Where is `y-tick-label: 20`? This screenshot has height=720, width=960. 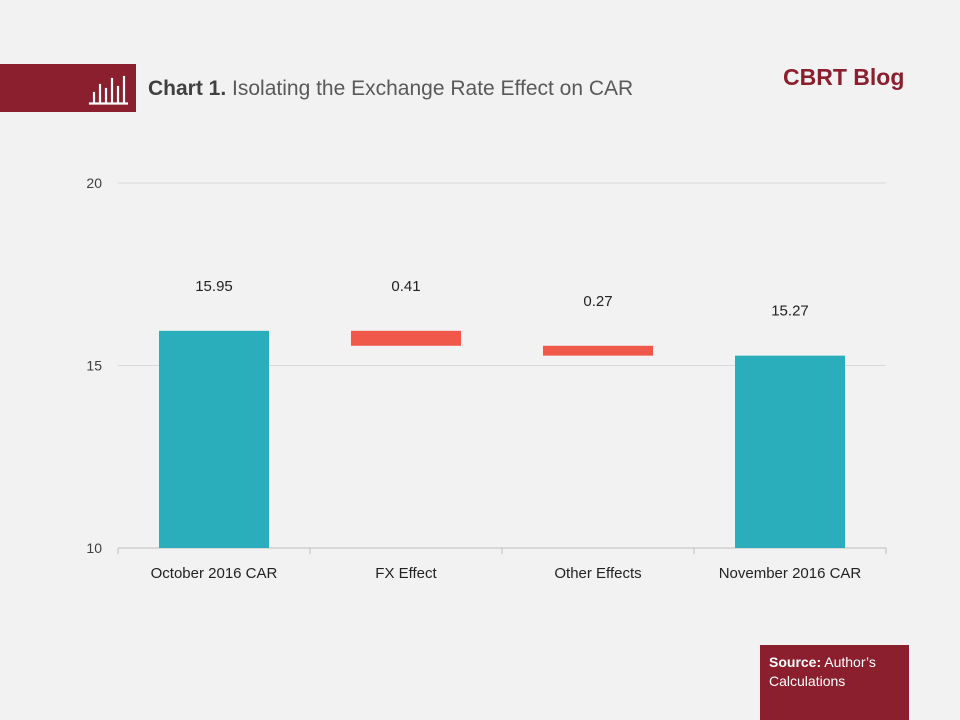
y-tick-label: 20 is located at coordinates (94, 183).